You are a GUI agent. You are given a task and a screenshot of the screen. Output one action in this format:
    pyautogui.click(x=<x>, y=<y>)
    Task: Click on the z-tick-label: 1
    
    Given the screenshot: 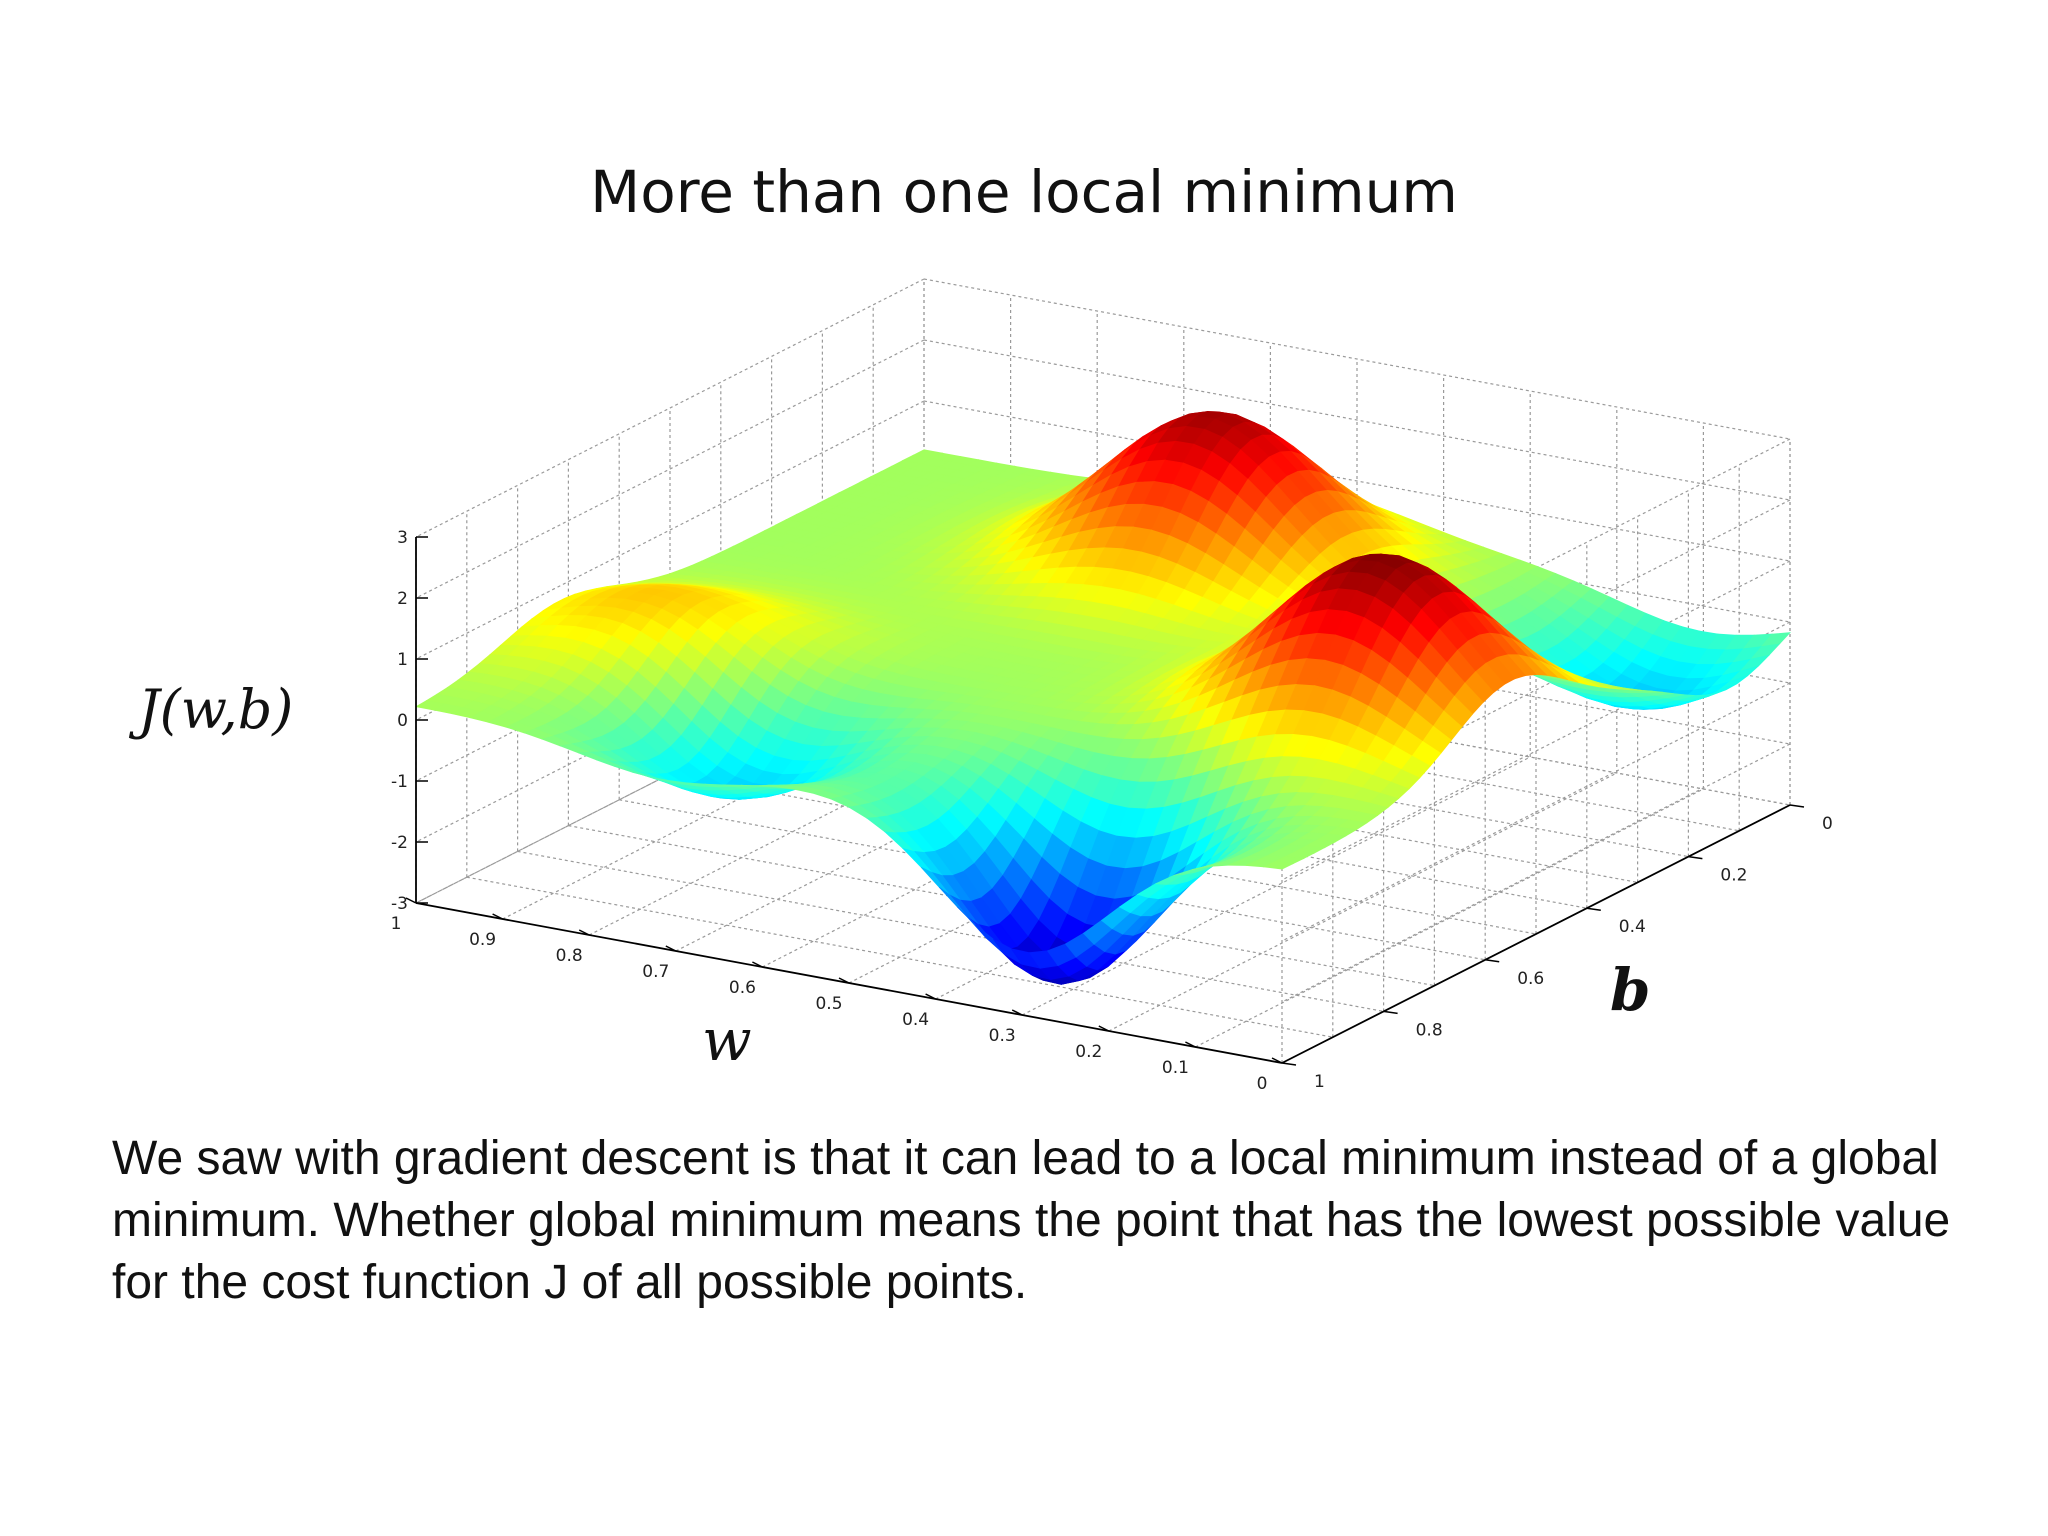 What is the action you would take?
    pyautogui.click(x=402, y=660)
    